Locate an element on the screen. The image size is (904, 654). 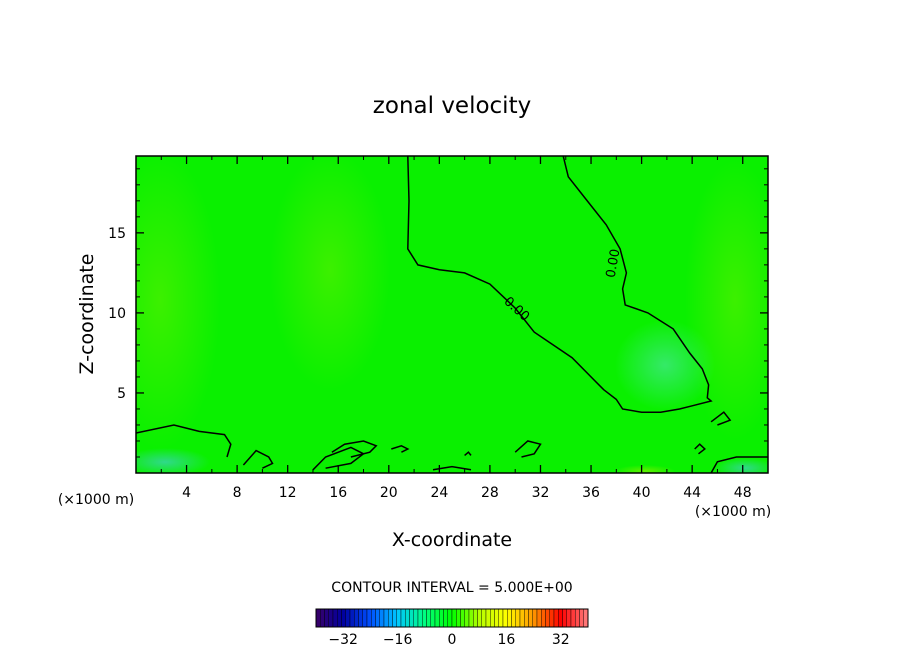
field-blob-bottom-right is located at coordinates (741, 465).